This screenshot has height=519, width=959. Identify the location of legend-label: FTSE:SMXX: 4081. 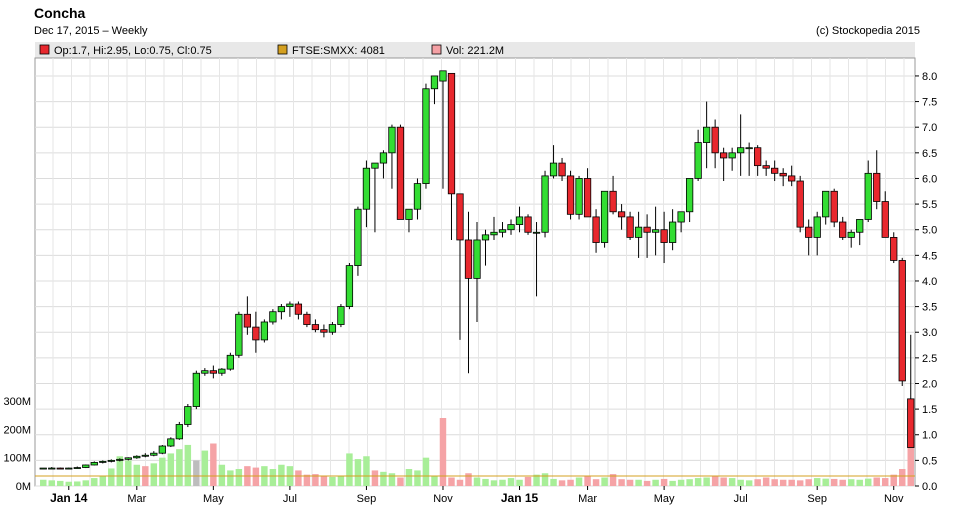
(338, 51).